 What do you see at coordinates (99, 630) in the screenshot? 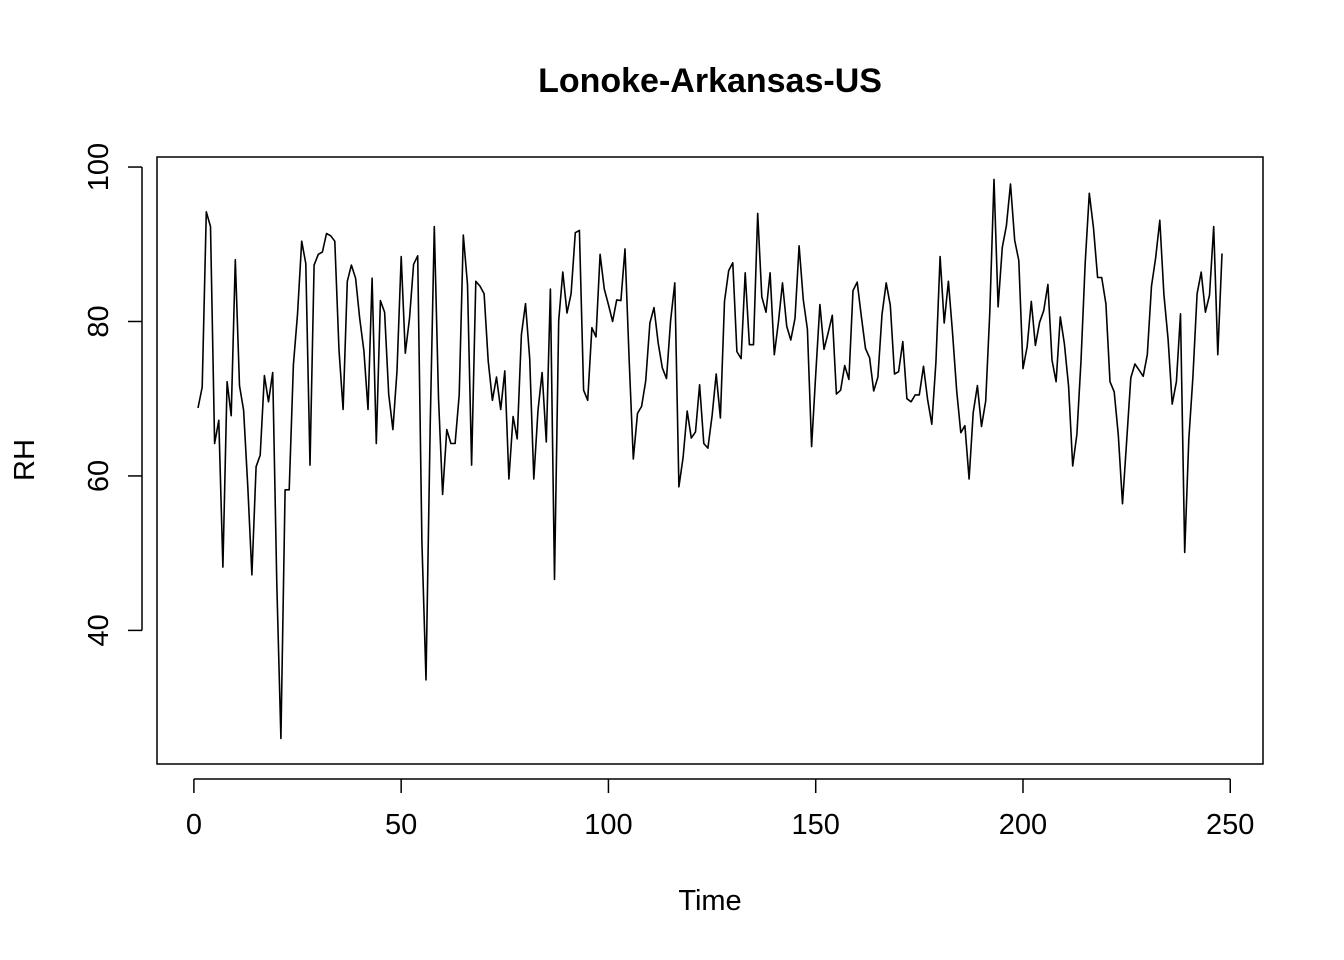
I see `y-tick-label: 40` at bounding box center [99, 630].